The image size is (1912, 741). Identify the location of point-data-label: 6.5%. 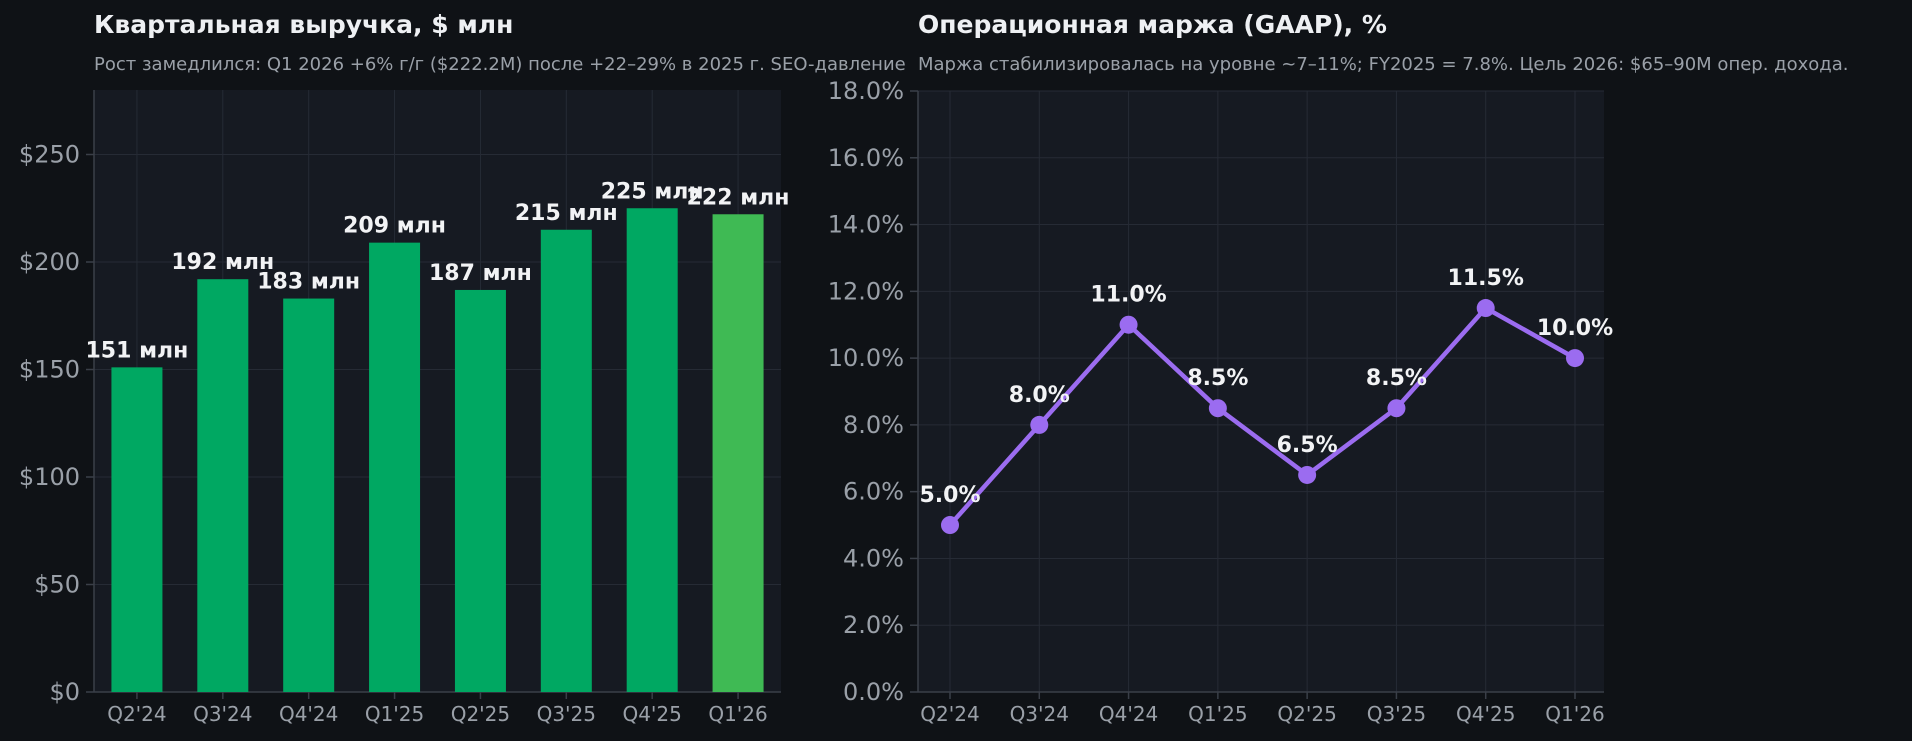
(1307, 445).